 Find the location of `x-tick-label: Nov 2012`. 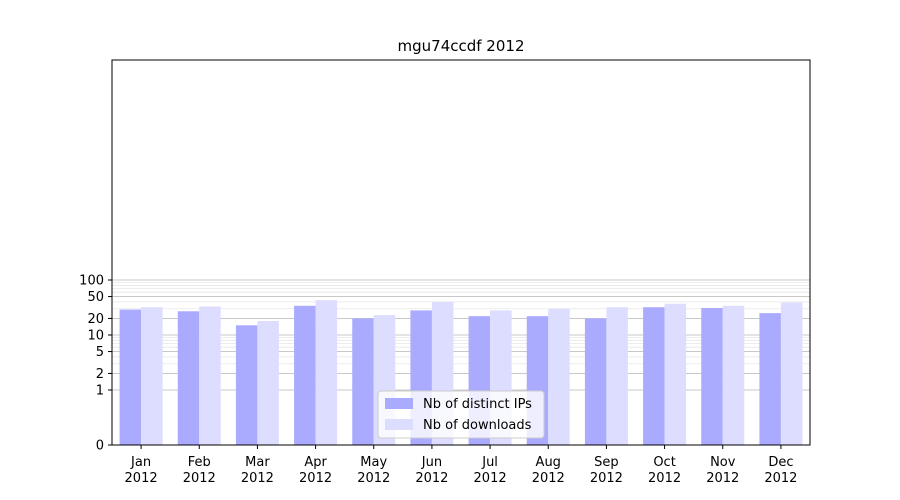

x-tick-label: Nov 2012 is located at coordinates (722, 470).